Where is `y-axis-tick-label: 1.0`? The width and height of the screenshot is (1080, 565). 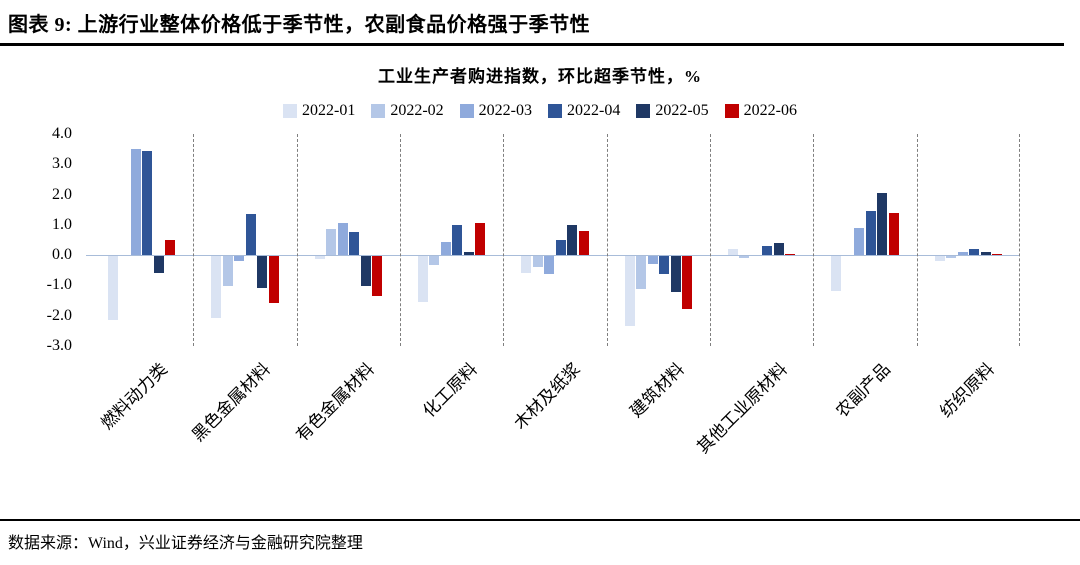
y-axis-tick-label: 1.0 is located at coordinates (62, 224).